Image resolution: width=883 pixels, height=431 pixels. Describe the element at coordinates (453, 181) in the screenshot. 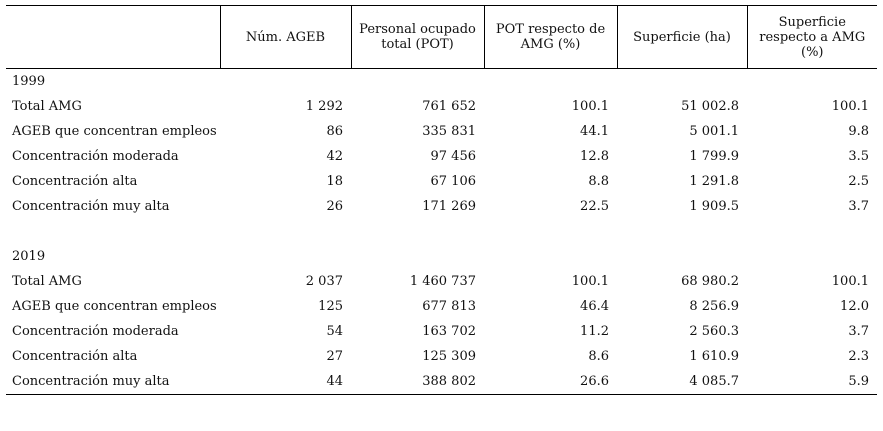

I see `pot-cell: 67 106` at that location.